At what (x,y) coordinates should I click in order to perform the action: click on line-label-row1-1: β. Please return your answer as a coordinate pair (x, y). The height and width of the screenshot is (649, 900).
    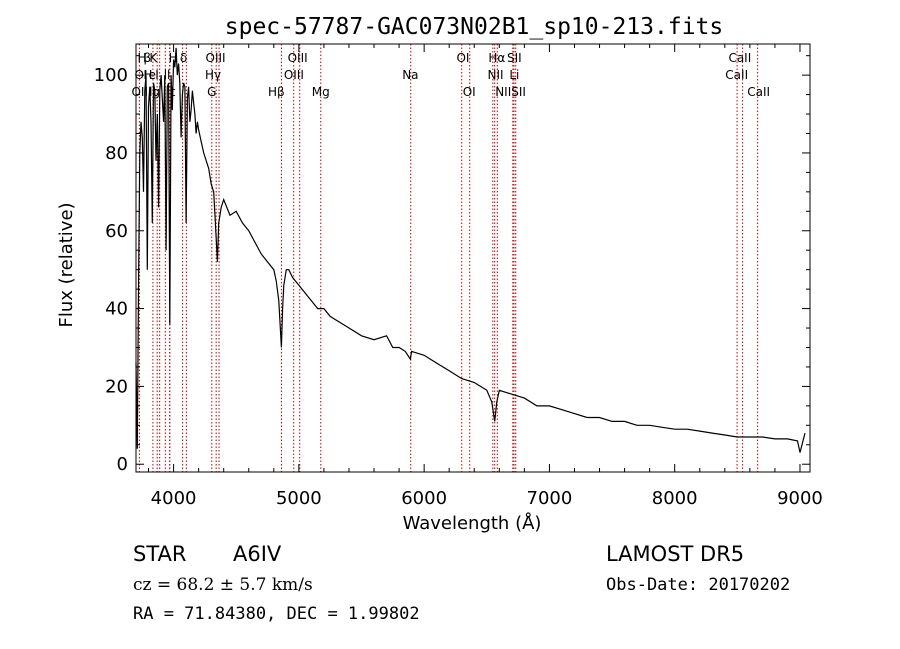
    Looking at the image, I should click on (147, 58).